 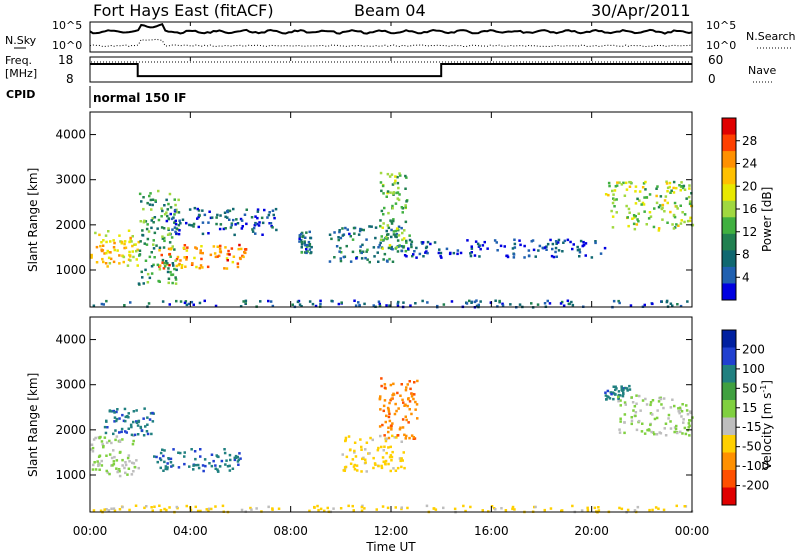 I want to click on freq-left-tick-top: 18, so click(x=65, y=60).